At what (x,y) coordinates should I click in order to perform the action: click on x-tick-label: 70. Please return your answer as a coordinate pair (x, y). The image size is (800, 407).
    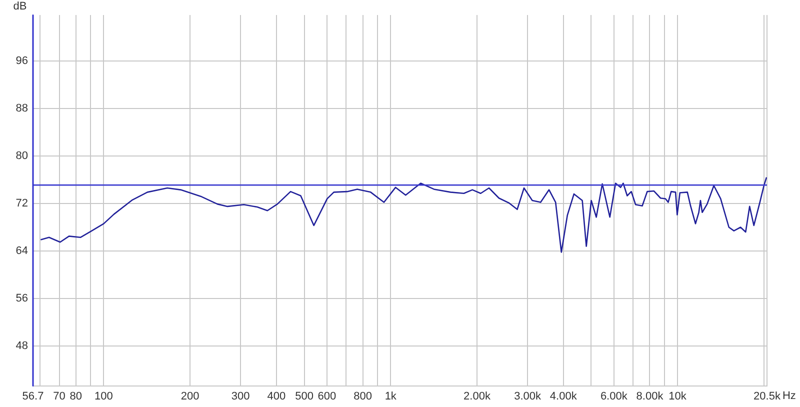
    Looking at the image, I should click on (59, 396).